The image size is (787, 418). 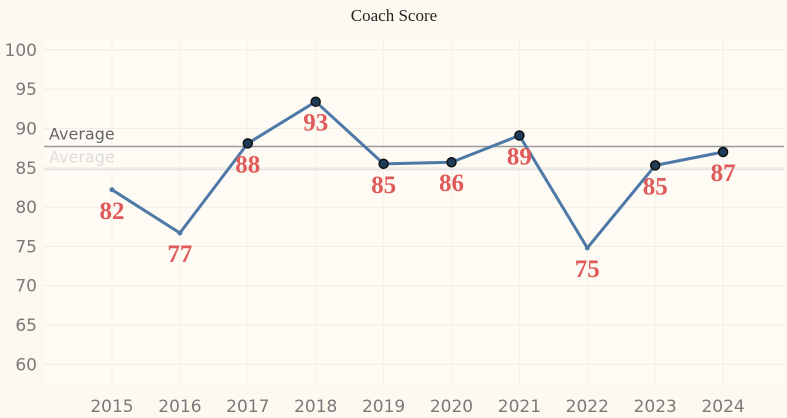 I want to click on y-tick-label-100: 100, so click(x=21, y=51).